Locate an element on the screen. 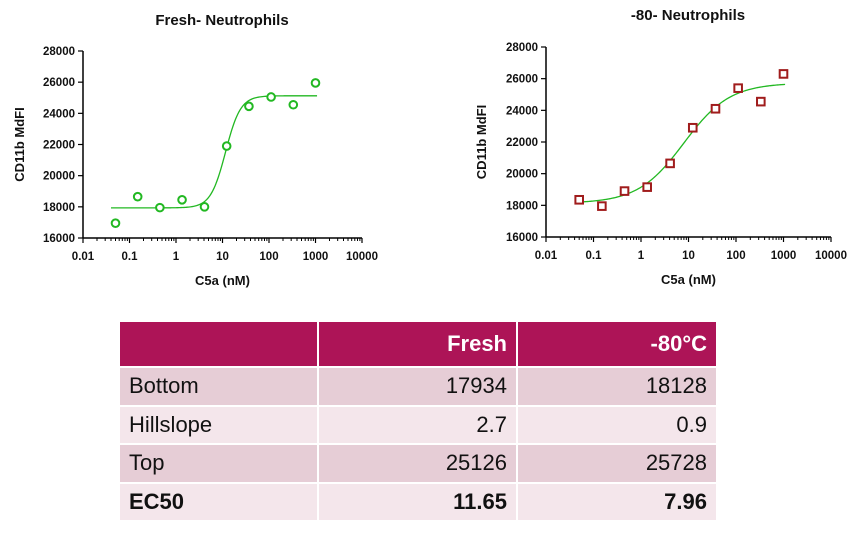 The height and width of the screenshot is (534, 866). table-row-bottom: Bottom 17934 18128 is located at coordinates (418, 387).